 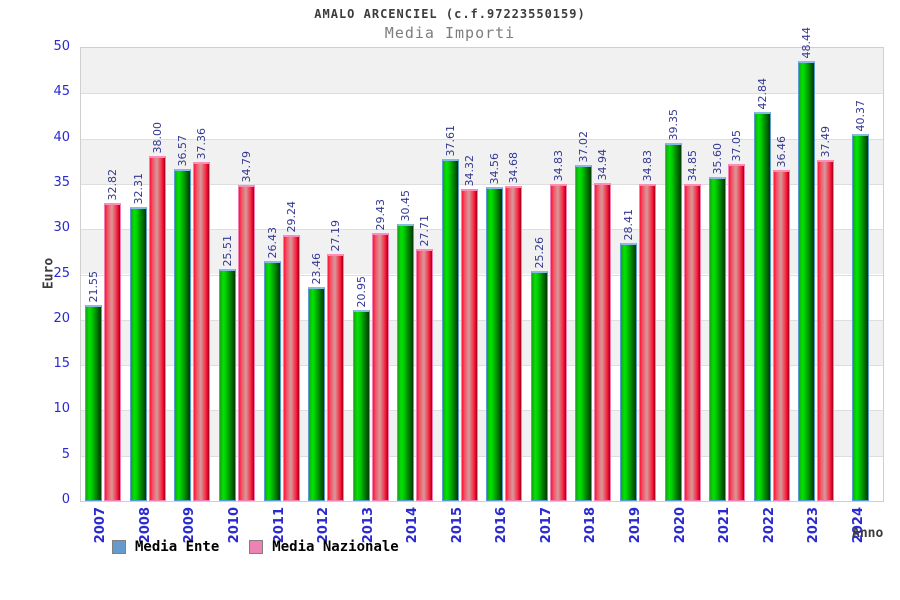 What do you see at coordinates (628, 372) in the screenshot?
I see `bar-media-ente-2019` at bounding box center [628, 372].